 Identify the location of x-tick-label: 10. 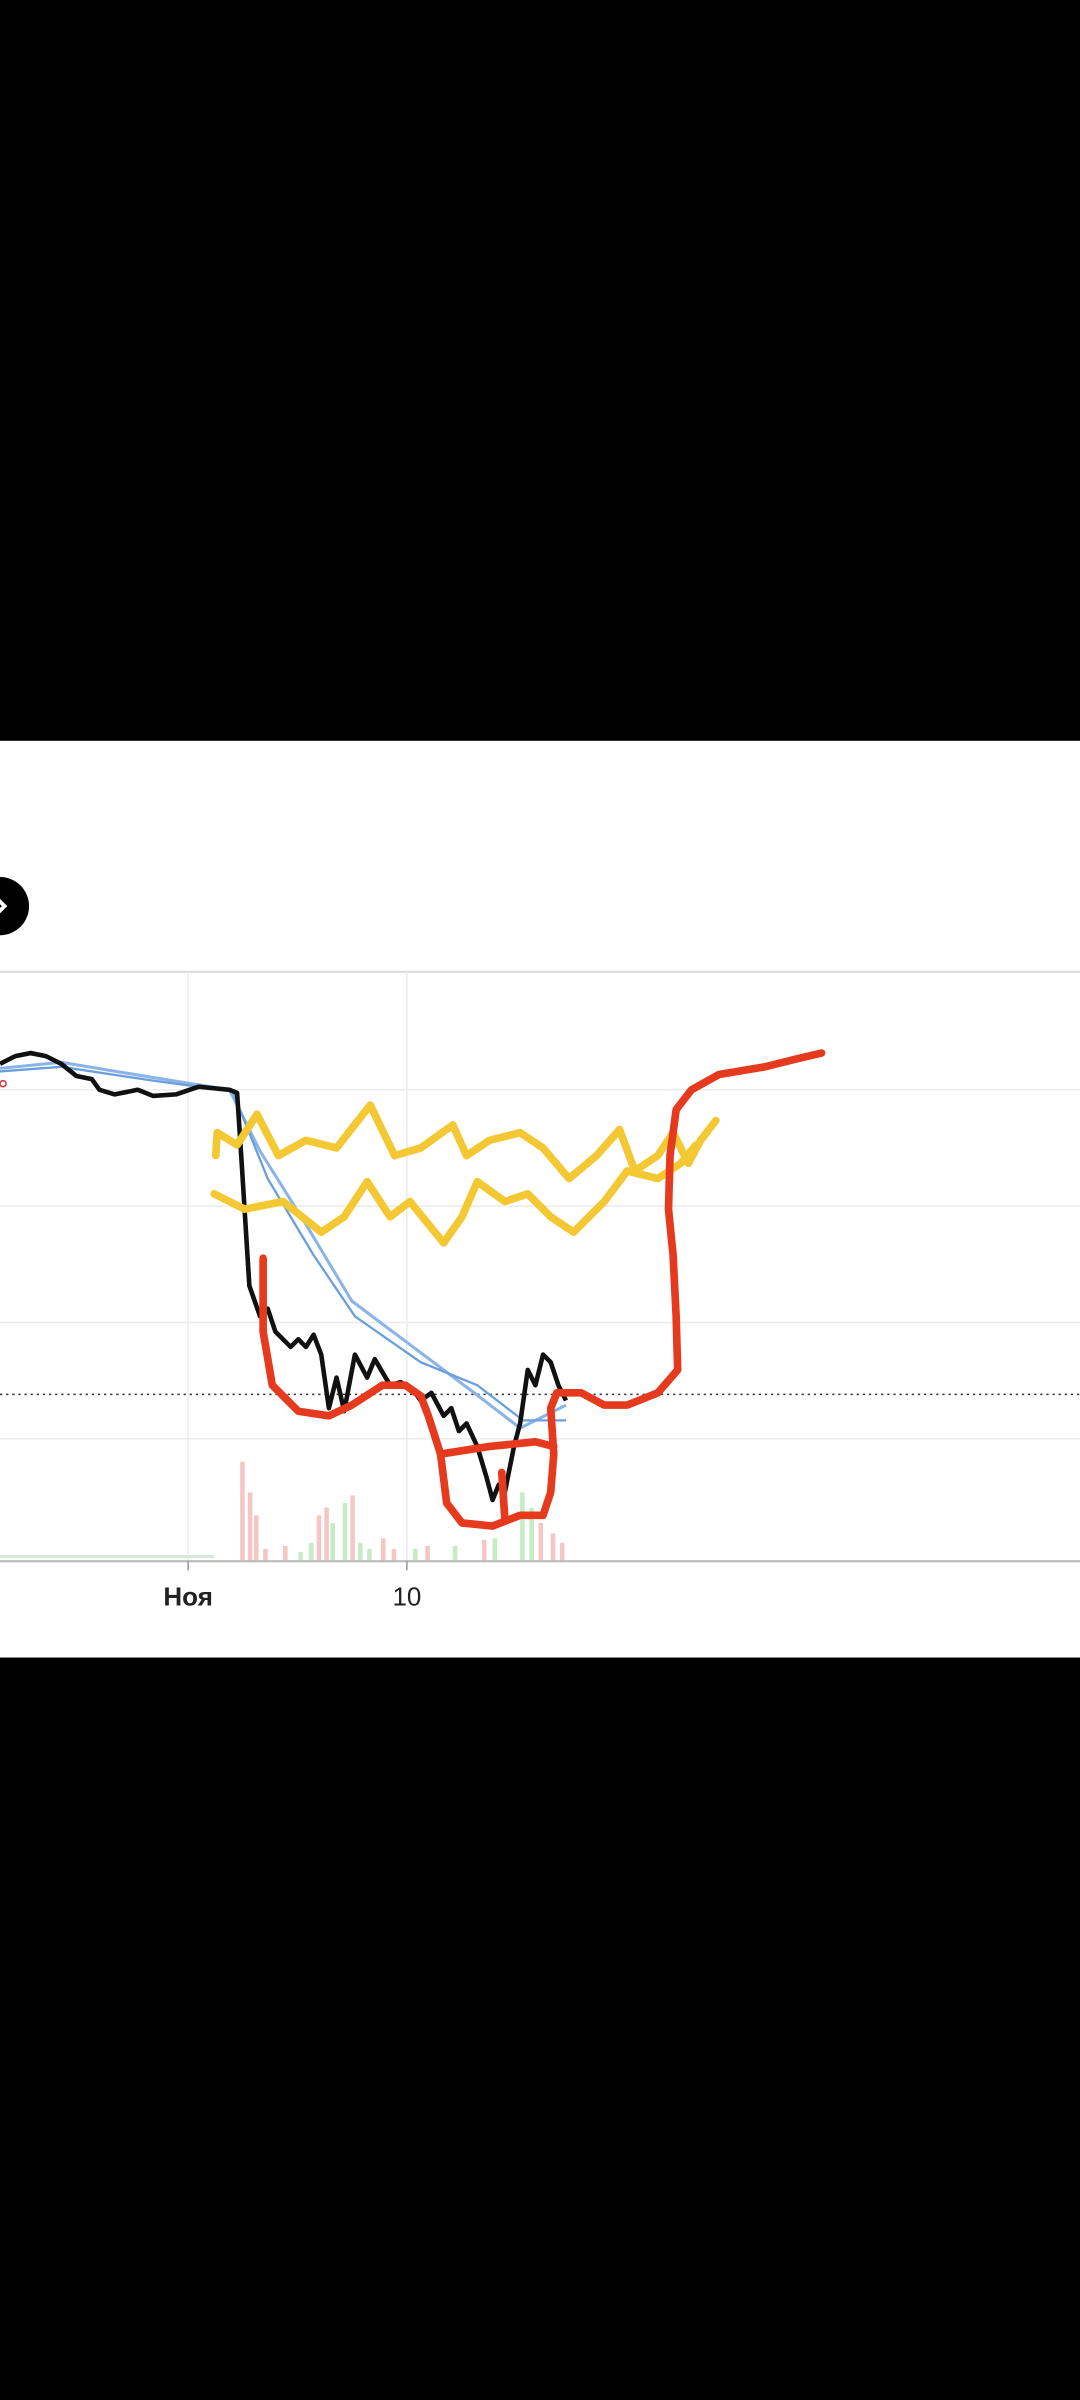
(406, 1597).